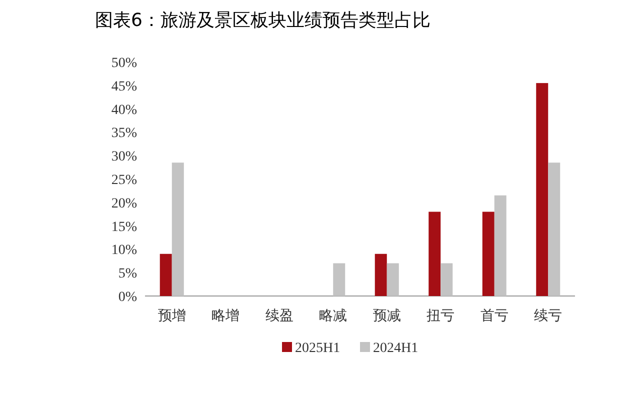  I want to click on x-tick-label: 续亏, so click(548, 316).